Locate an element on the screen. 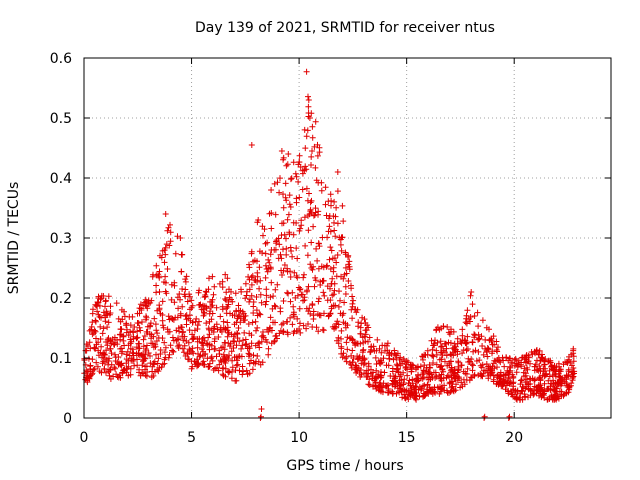 The height and width of the screenshot is (480, 640). y-tick-label: 0.6 is located at coordinates (61, 59).